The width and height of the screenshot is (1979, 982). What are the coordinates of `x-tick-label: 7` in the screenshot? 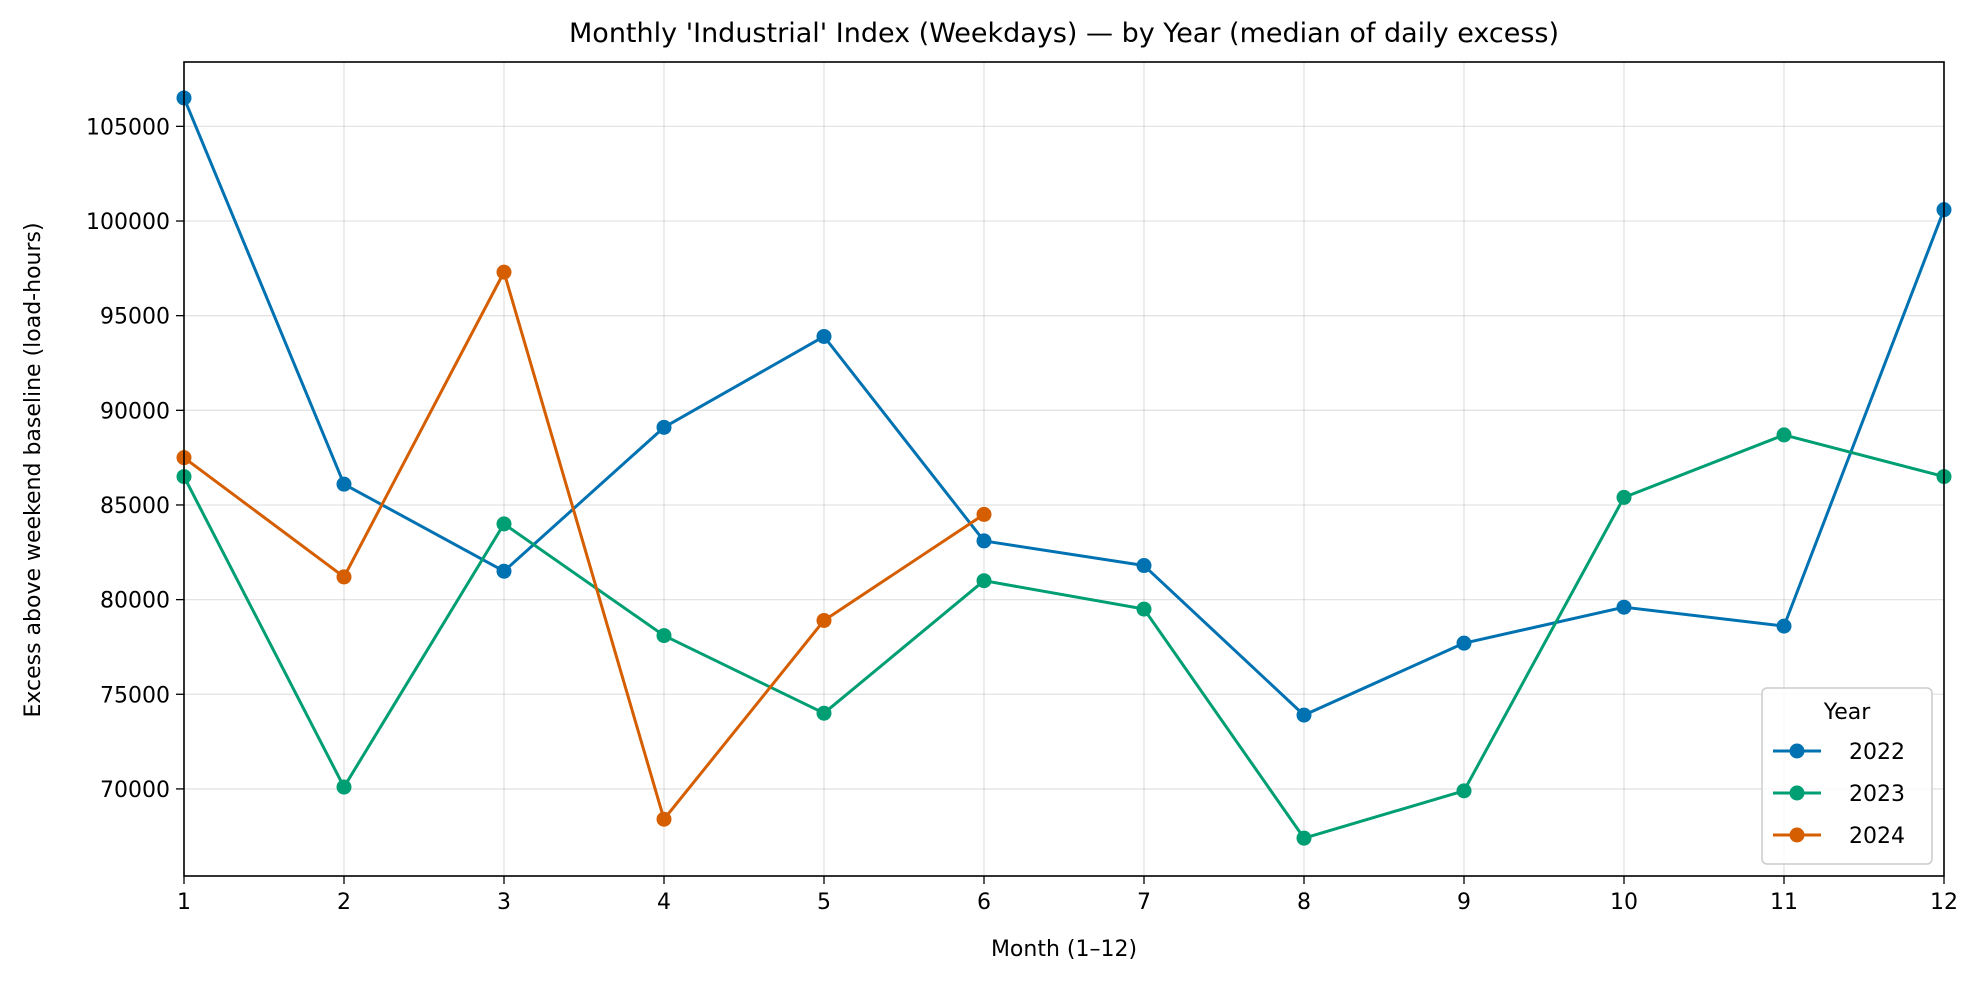 It's located at (1144, 902).